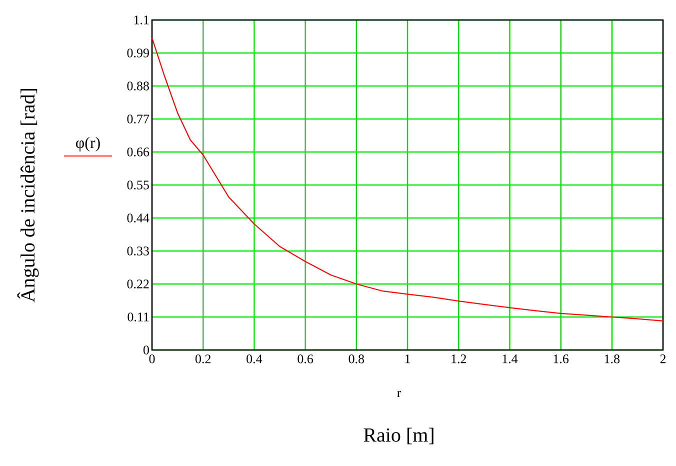 The image size is (676, 466). I want to click on y-tick-label: 0.11, so click(138, 317).